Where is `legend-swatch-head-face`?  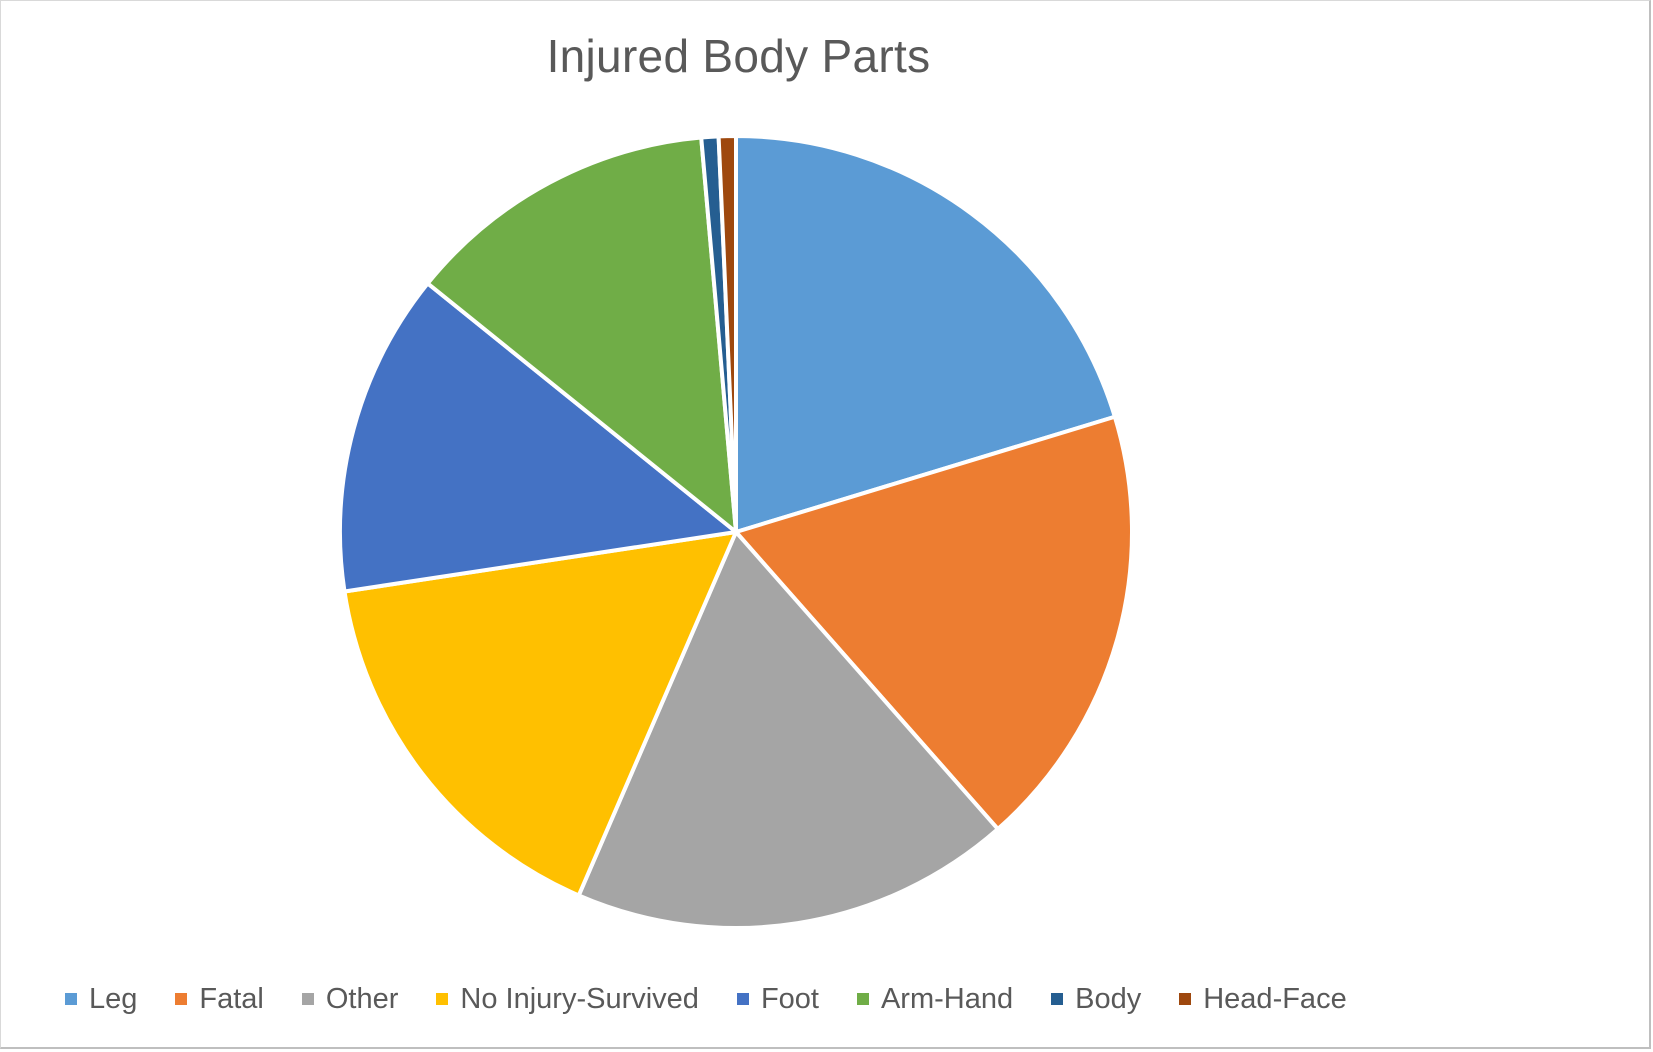 legend-swatch-head-face is located at coordinates (1185, 999).